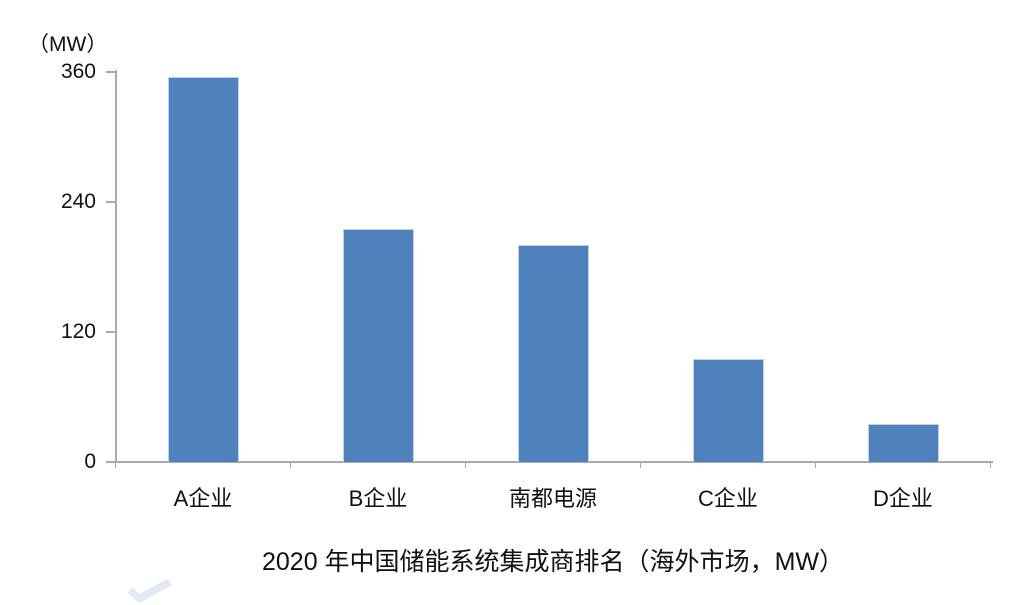  Describe the element at coordinates (903, 443) in the screenshot. I see `bar-D企业` at that location.